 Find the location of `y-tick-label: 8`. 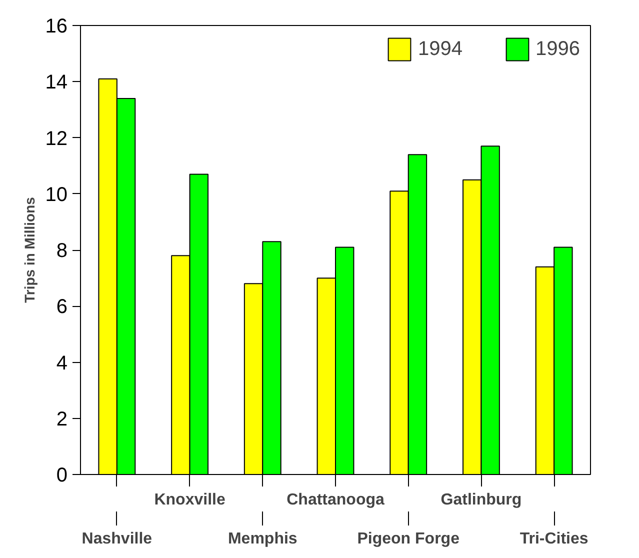

y-tick-label: 8 is located at coordinates (62, 251).